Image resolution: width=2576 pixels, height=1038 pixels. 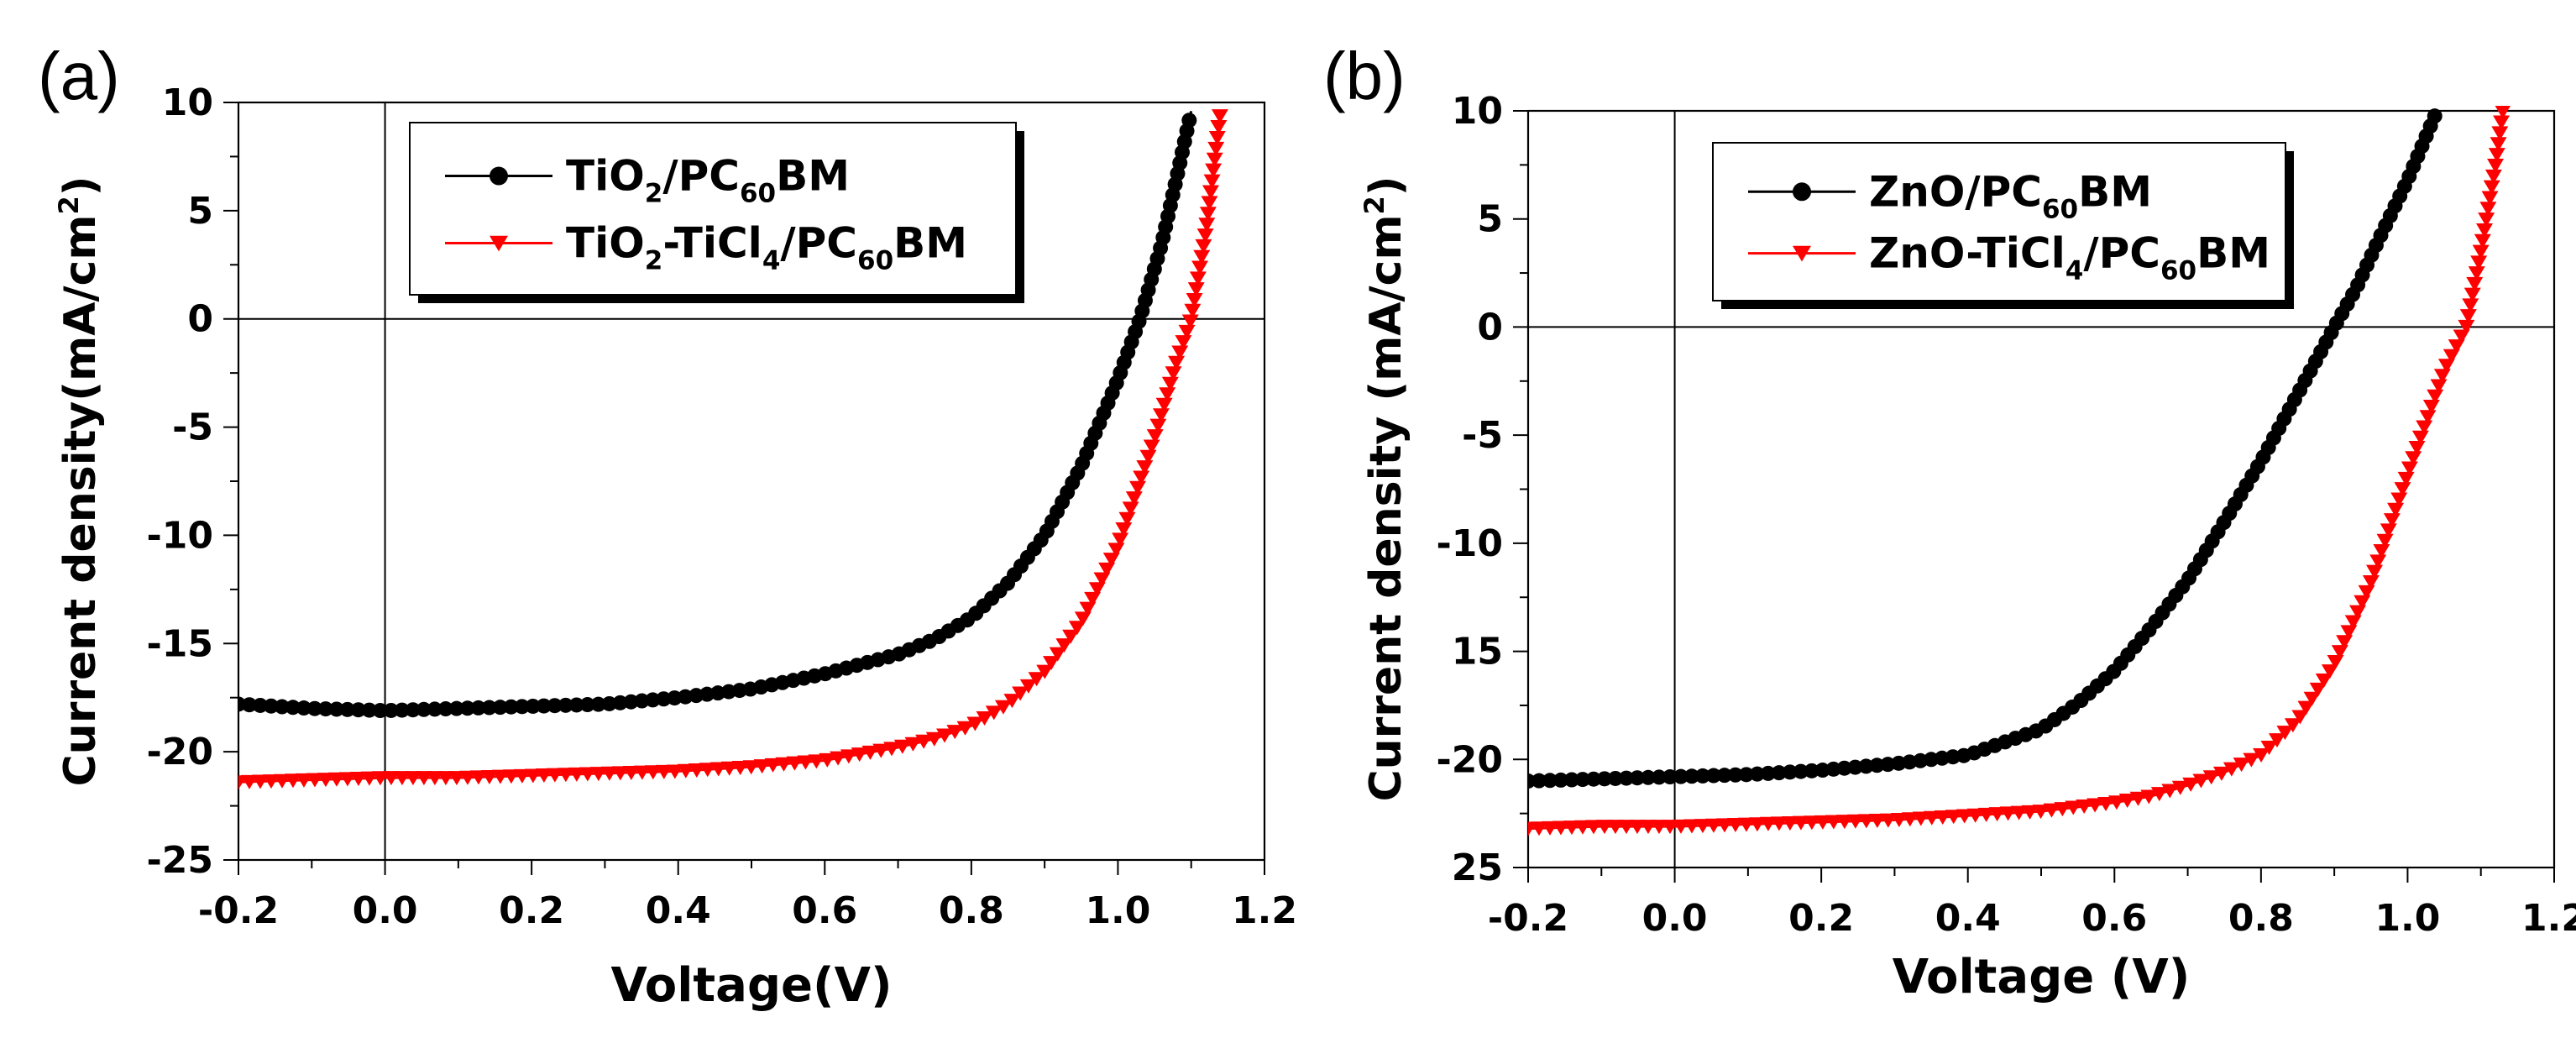 I want to click on x-tick-label: 0.2, so click(x=1821, y=918).